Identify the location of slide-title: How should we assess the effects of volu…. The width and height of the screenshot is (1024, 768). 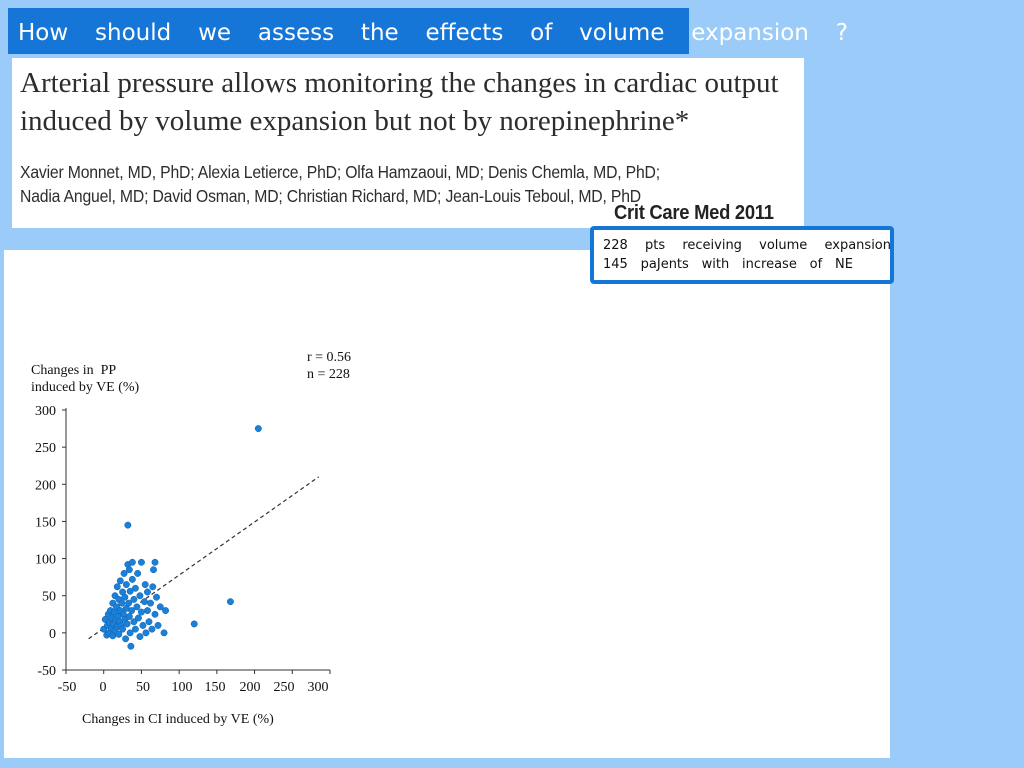
(433, 31).